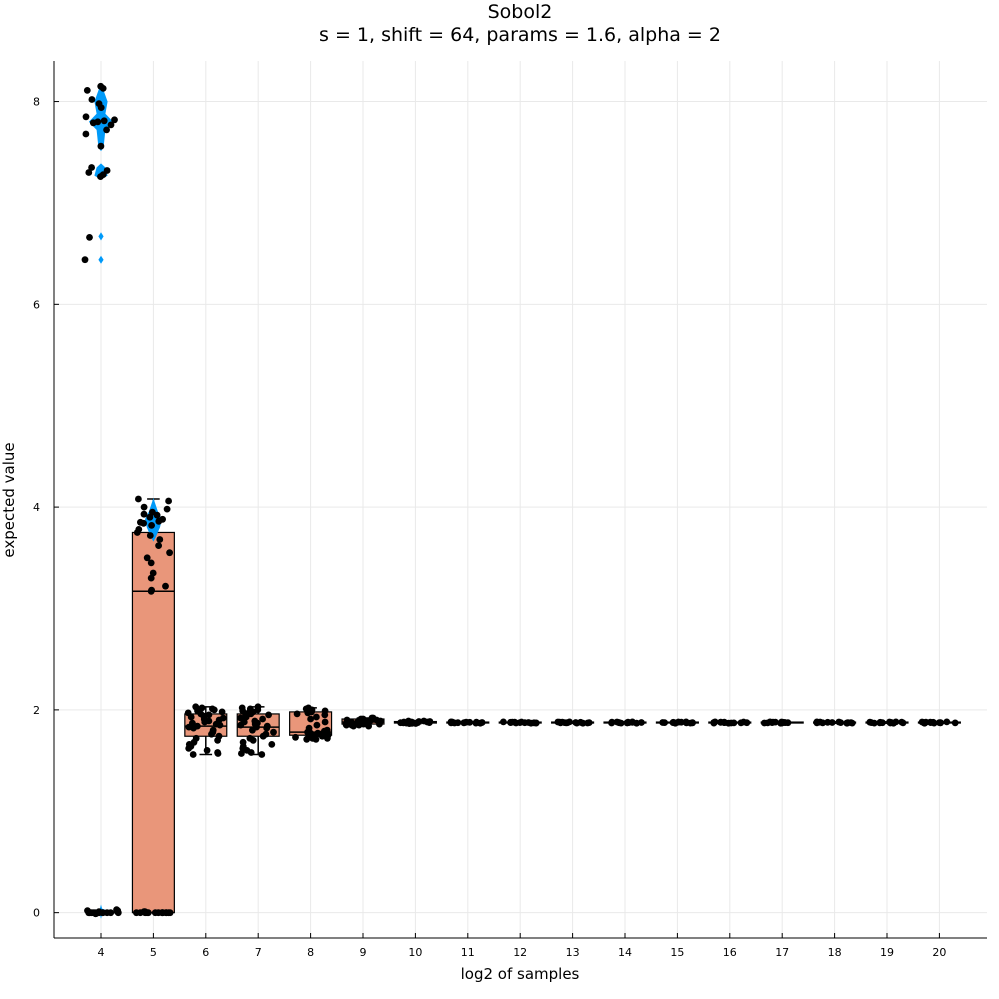  Describe the element at coordinates (36, 102) in the screenshot. I see `y-tick-label: 8` at that location.